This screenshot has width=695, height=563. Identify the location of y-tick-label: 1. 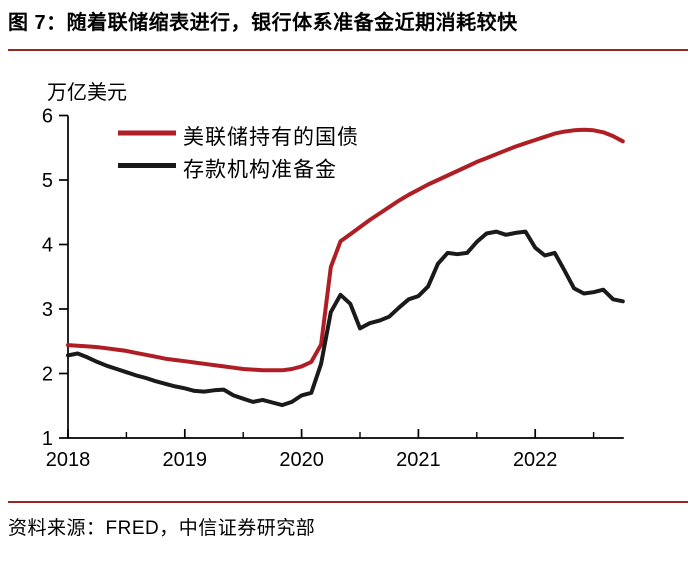
(47, 439).